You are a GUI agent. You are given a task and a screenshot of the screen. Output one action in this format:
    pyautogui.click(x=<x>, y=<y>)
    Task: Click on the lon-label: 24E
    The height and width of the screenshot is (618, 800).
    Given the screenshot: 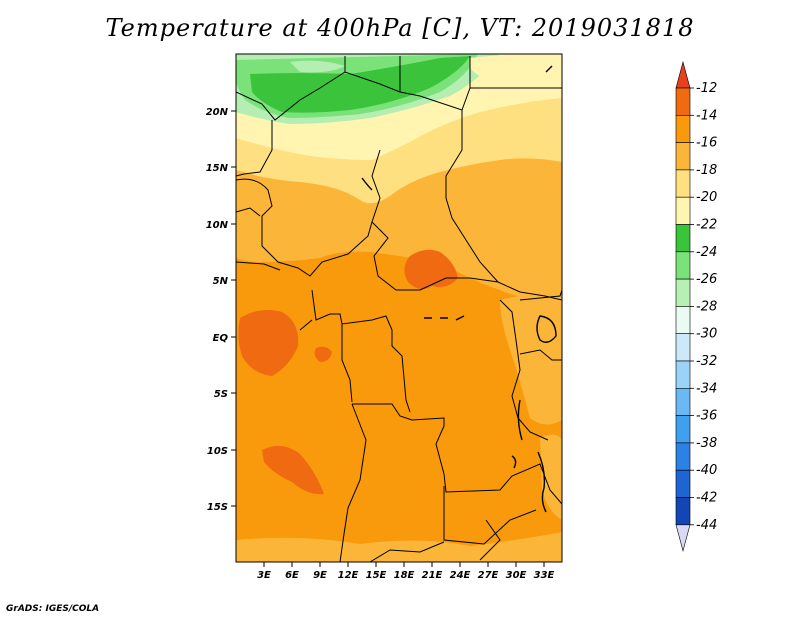 What is the action you would take?
    pyautogui.click(x=460, y=575)
    